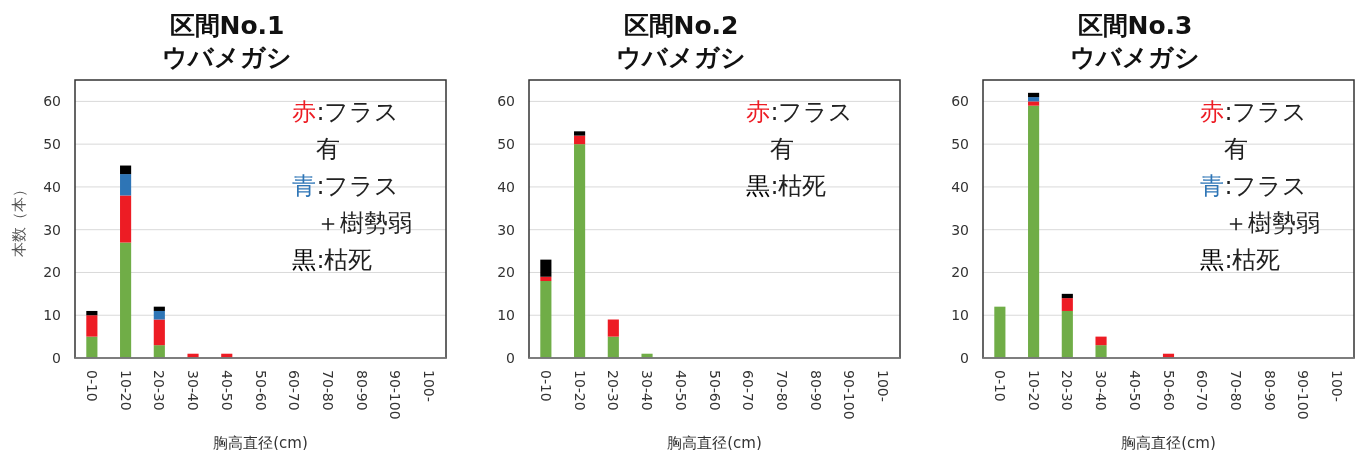 The height and width of the screenshot is (450, 1362). What do you see at coordinates (681, 25) in the screenshot?
I see `chart-title: 区間No.2` at bounding box center [681, 25].